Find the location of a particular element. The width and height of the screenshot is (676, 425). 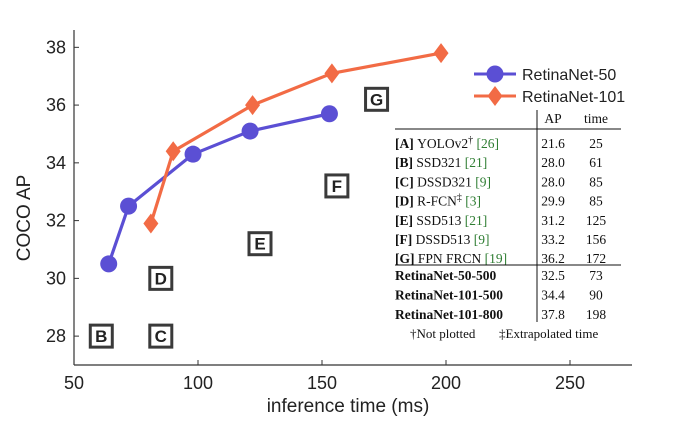

annotation-box-label: F is located at coordinates (337, 186).